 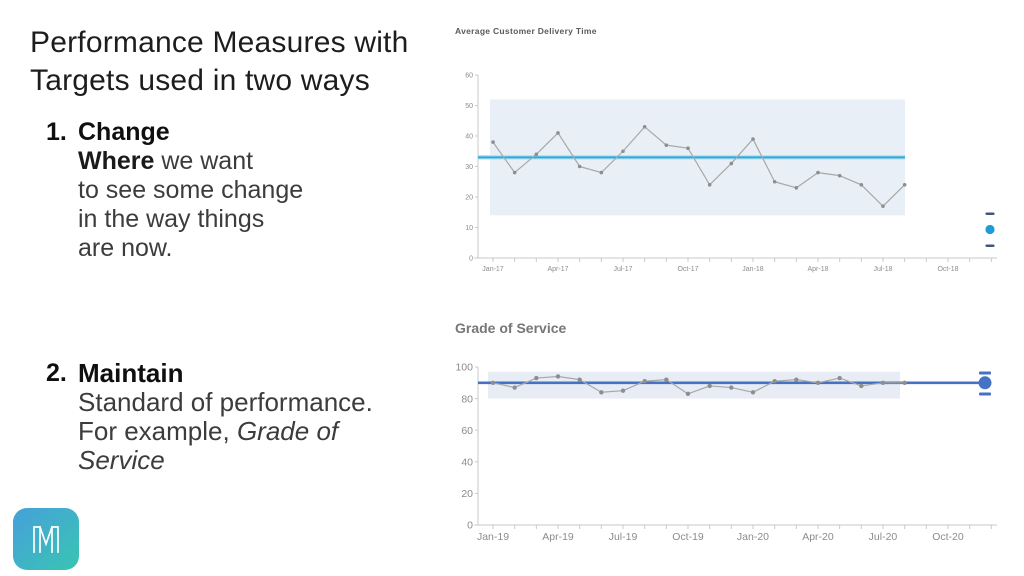 I want to click on item-heading: Change, so click(x=124, y=132).